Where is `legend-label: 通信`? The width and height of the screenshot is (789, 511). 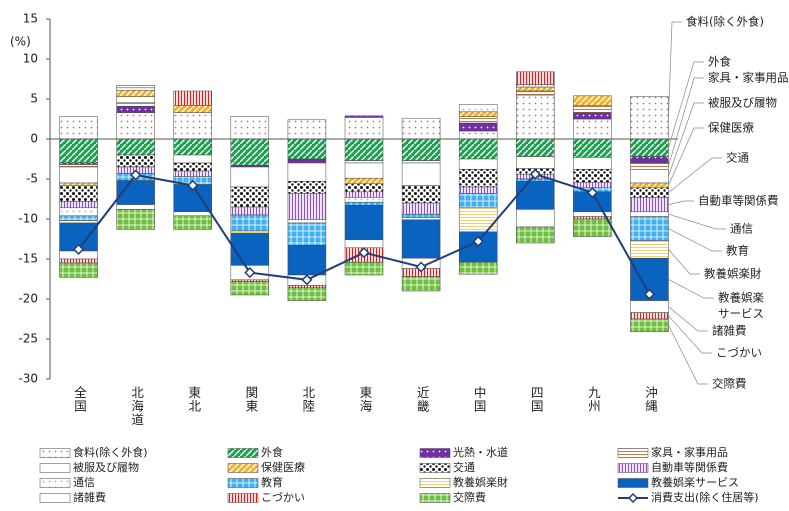 legend-label: 通信 is located at coordinates (84, 482).